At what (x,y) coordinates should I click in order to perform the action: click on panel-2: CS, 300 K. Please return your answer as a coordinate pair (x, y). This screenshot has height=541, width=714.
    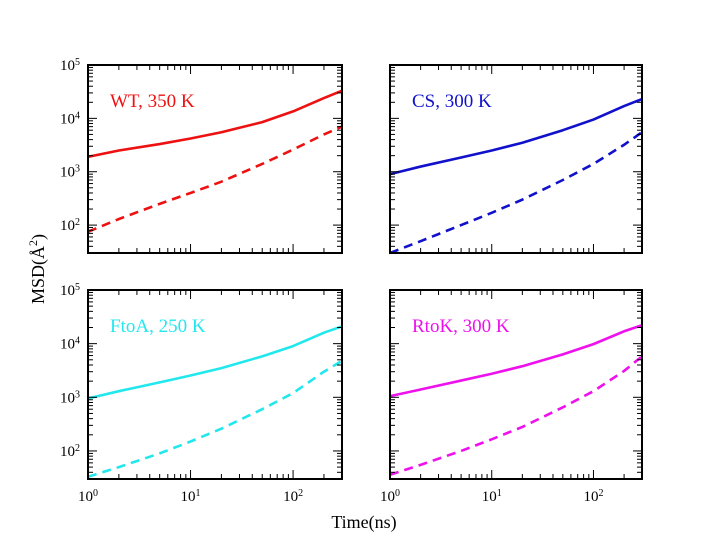
    Looking at the image, I should click on (516, 159).